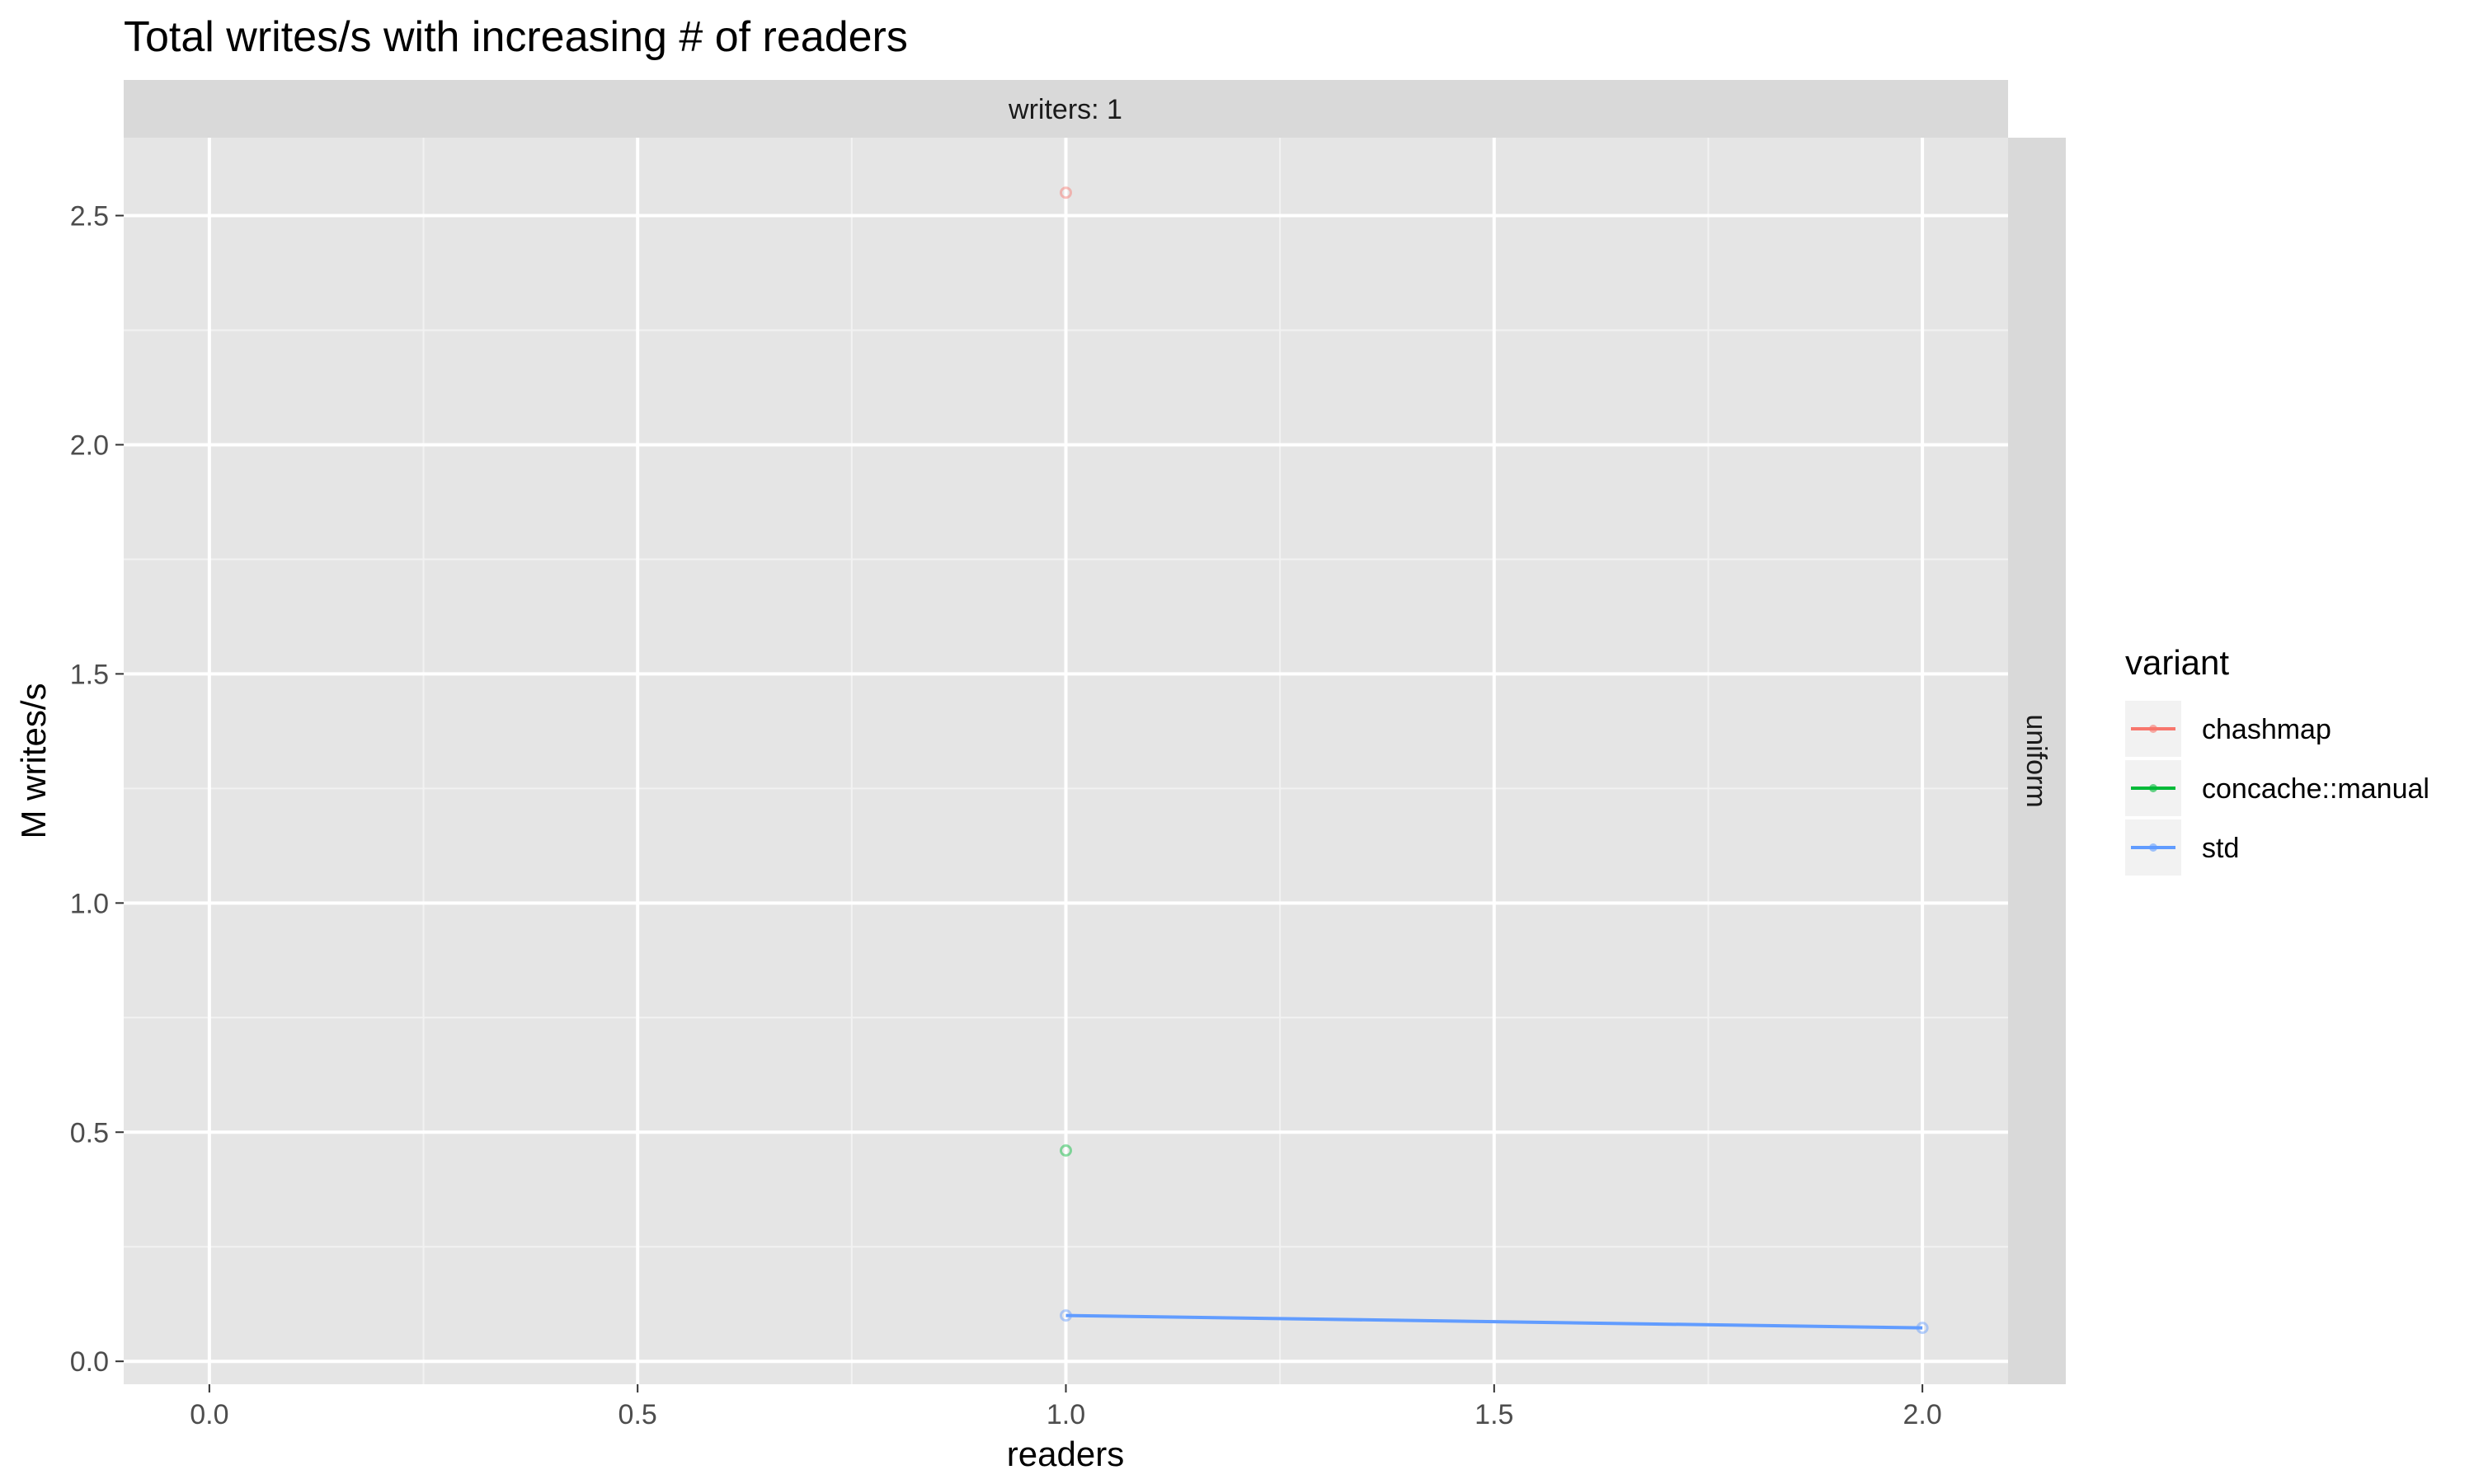  I want to click on x-tick-label: 1.0, so click(1066, 1414).